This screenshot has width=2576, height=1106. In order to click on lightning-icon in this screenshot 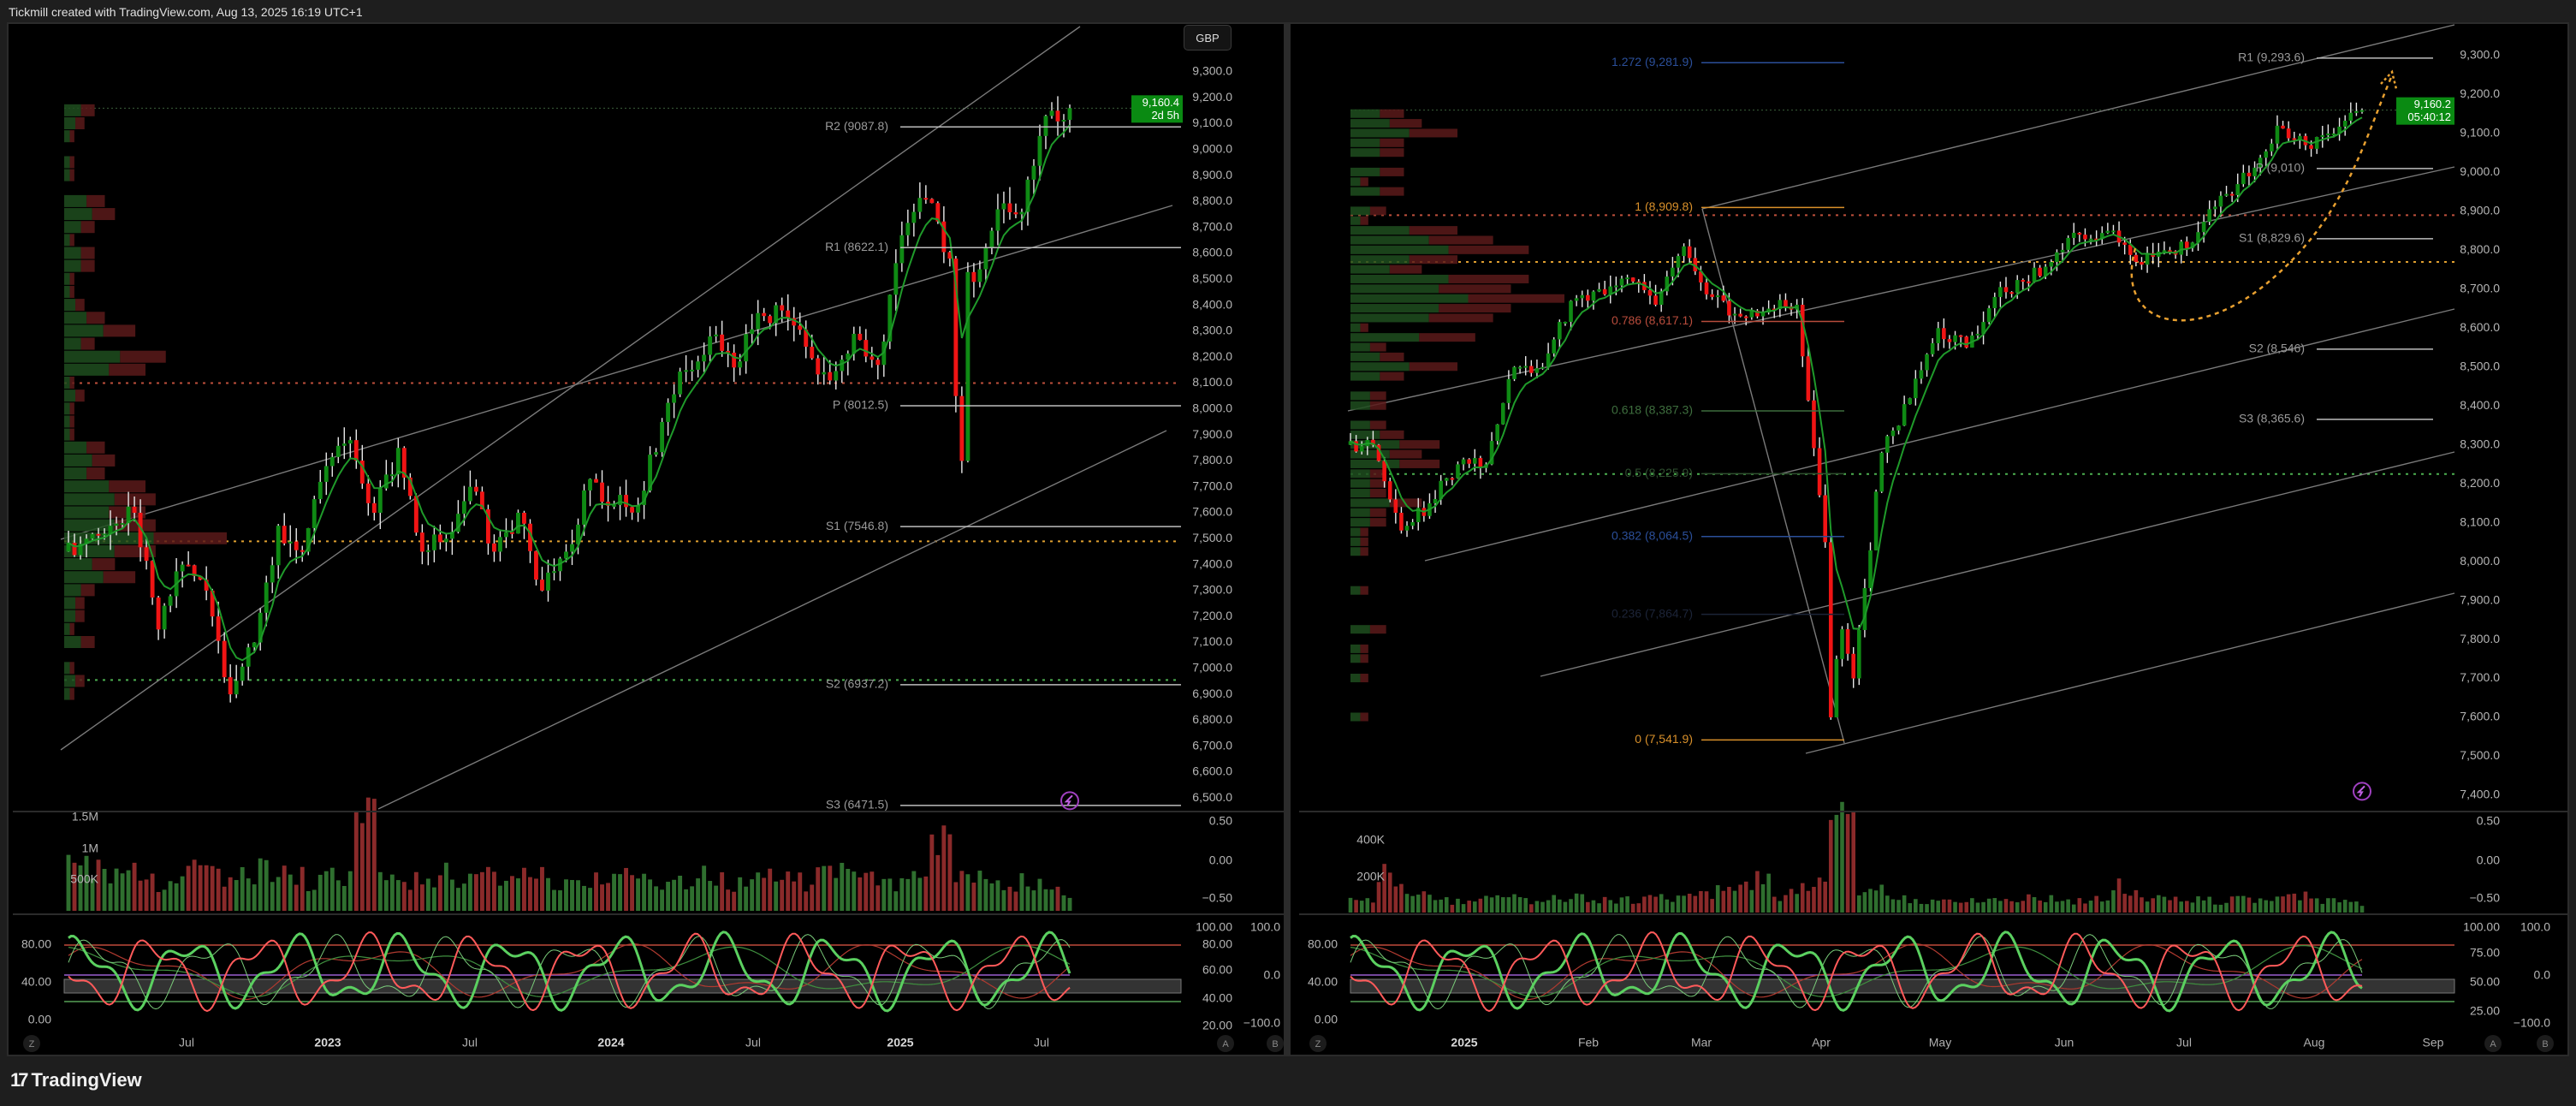, I will do `click(1069, 801)`.